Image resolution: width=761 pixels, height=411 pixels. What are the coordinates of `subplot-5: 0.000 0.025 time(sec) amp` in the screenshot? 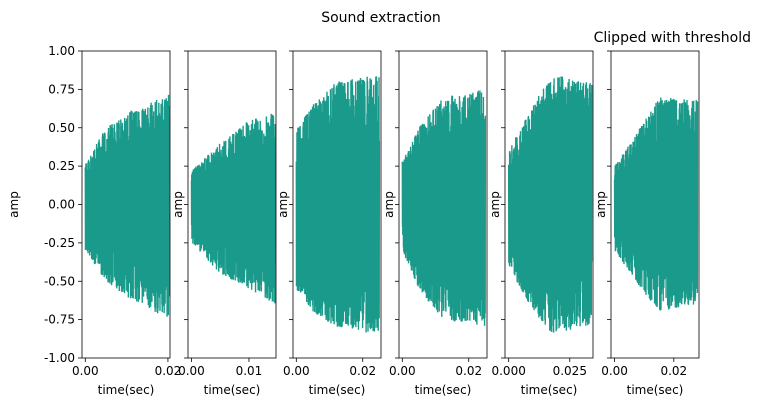 It's located at (541, 223).